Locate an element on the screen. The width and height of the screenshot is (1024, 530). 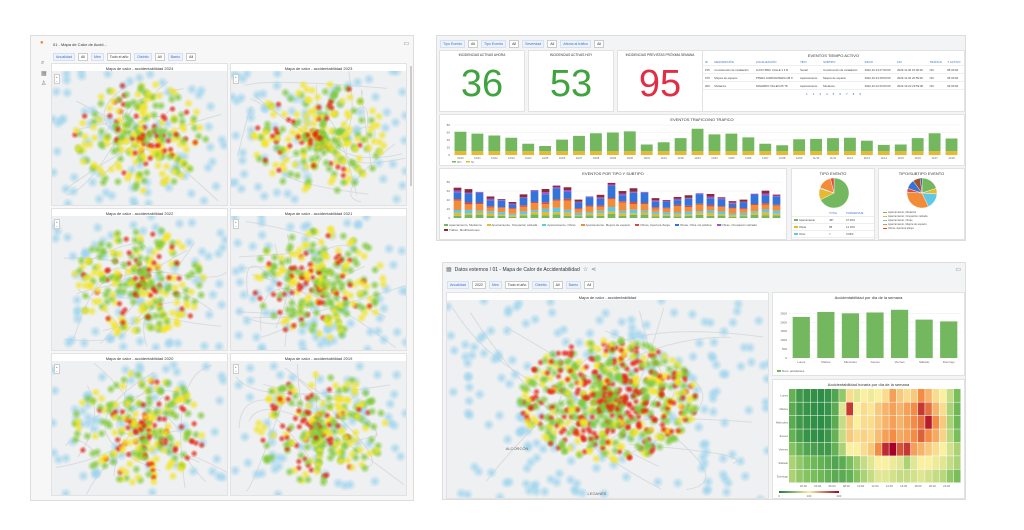
legend-row: Aparcamiento 487 67.00% is located at coordinates (833, 220).